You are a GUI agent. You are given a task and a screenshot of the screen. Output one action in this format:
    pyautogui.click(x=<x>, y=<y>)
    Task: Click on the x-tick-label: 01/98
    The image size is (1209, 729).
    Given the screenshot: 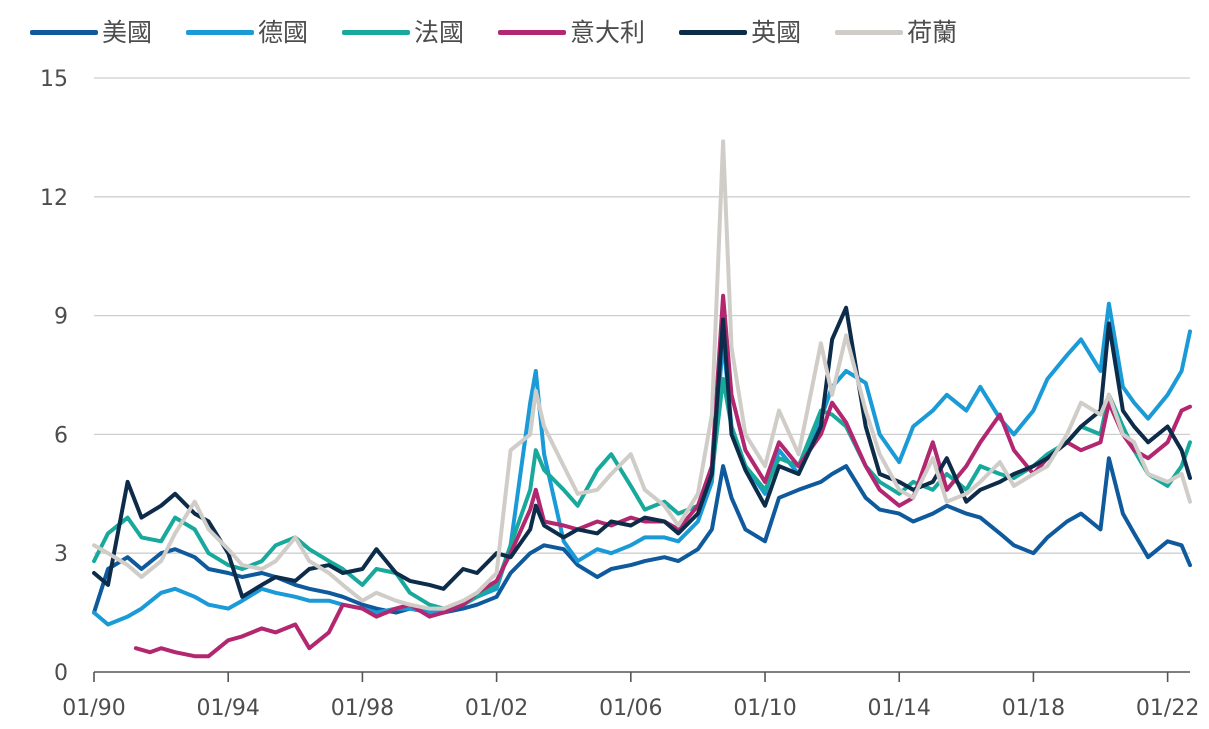 What is the action you would take?
    pyautogui.click(x=362, y=708)
    